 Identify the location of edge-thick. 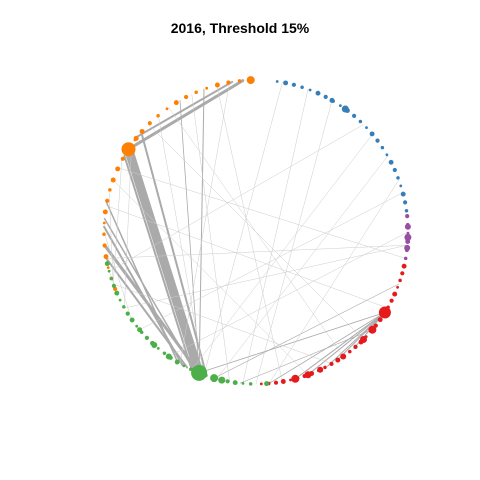
(164, 261).